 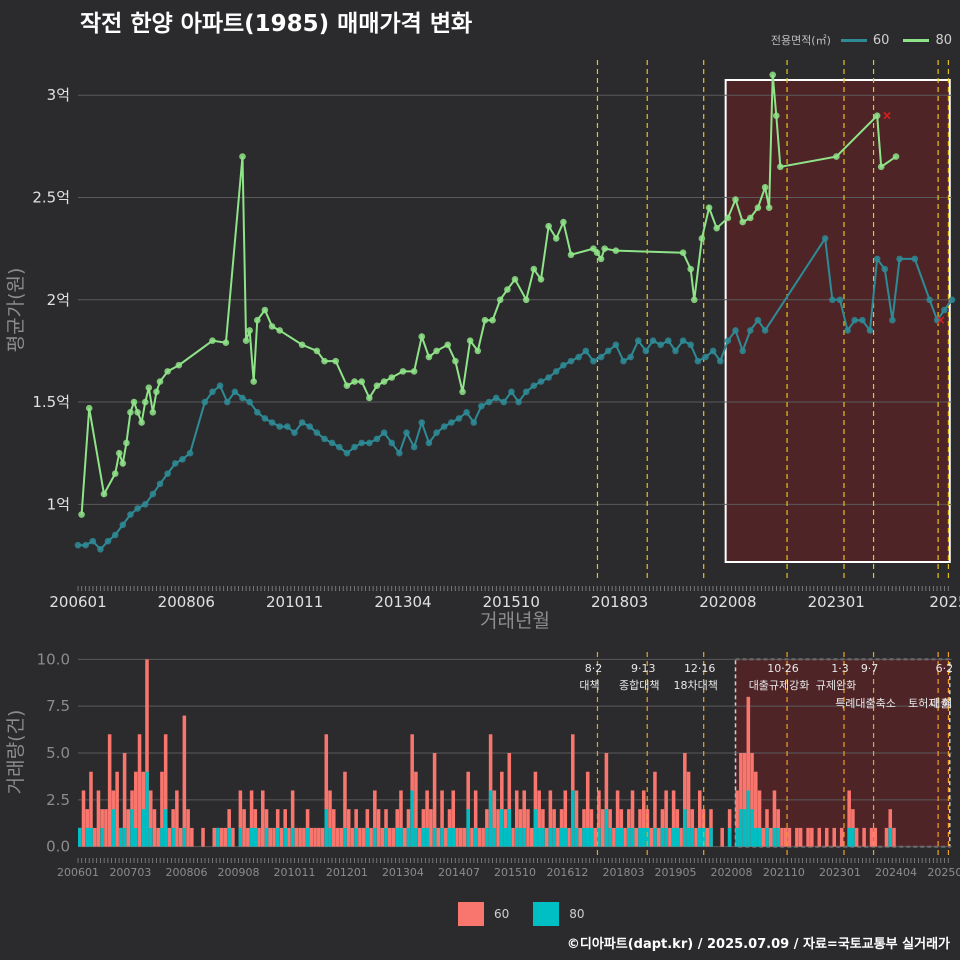 What do you see at coordinates (58, 95) in the screenshot?
I see `y-tick-label: 3억` at bounding box center [58, 95].